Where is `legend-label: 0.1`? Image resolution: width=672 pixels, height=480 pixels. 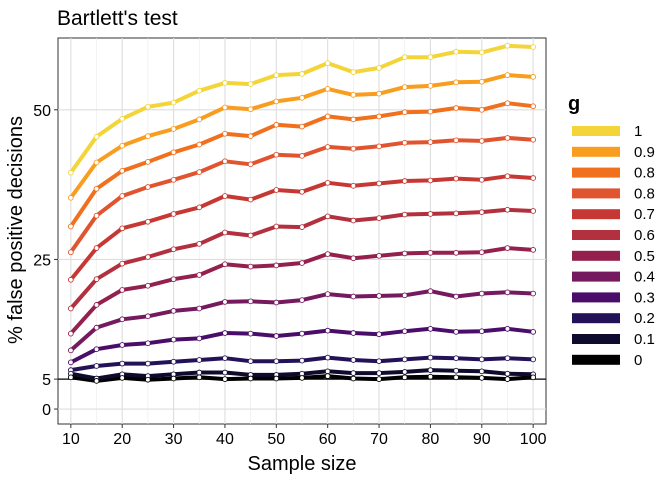 legend-label: 0.1 is located at coordinates (644, 339).